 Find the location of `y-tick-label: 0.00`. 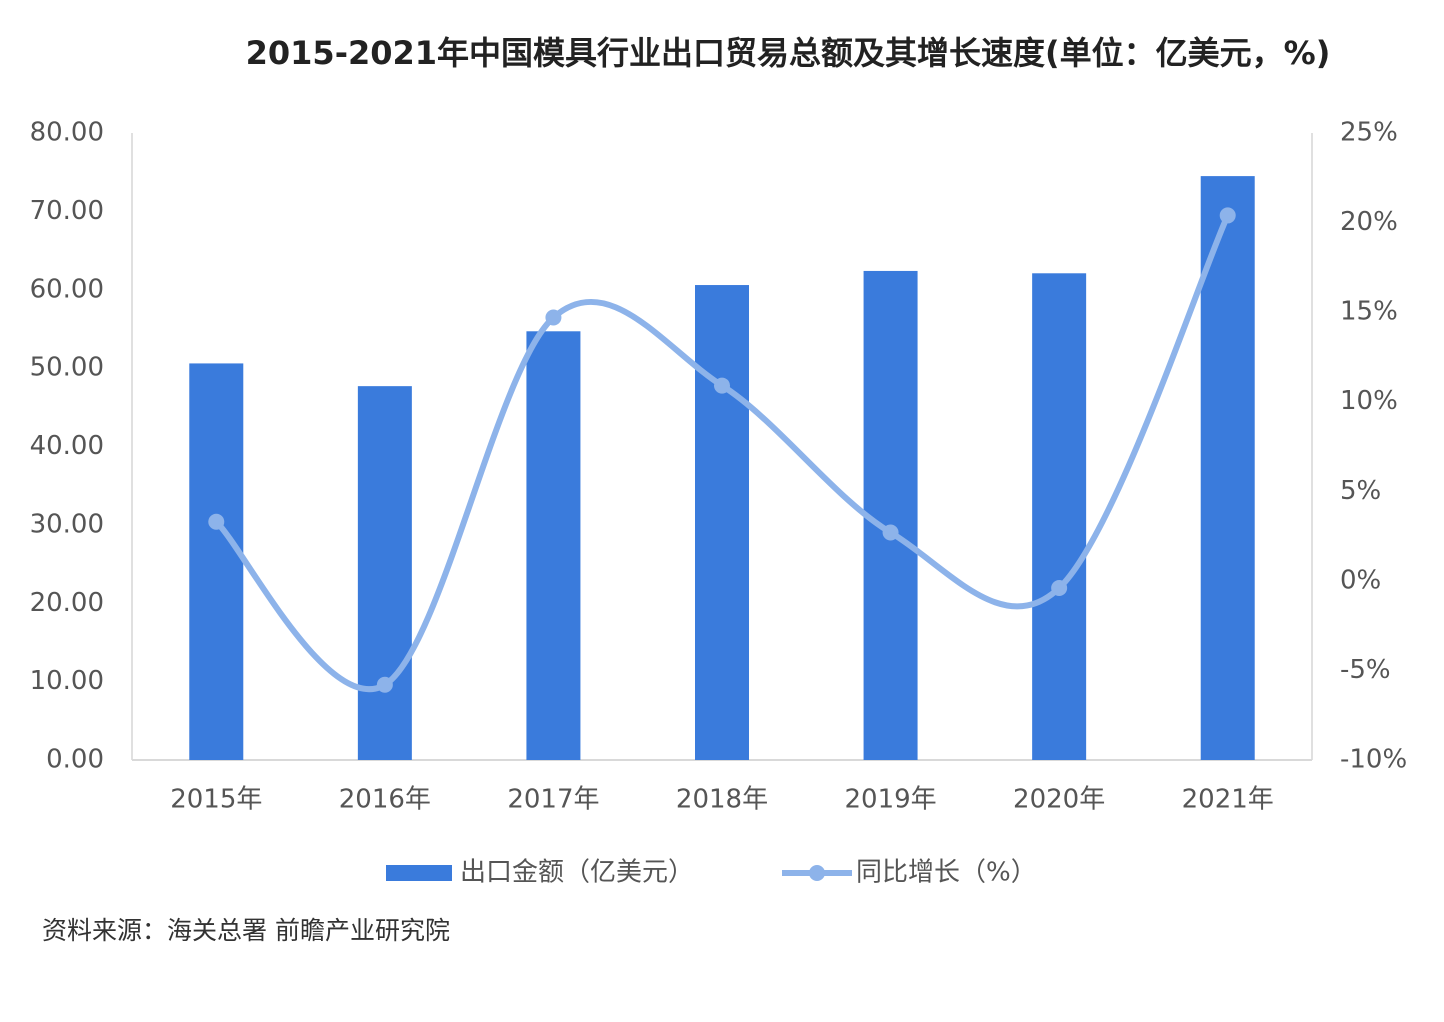

y-tick-label: 0.00 is located at coordinates (75, 760).